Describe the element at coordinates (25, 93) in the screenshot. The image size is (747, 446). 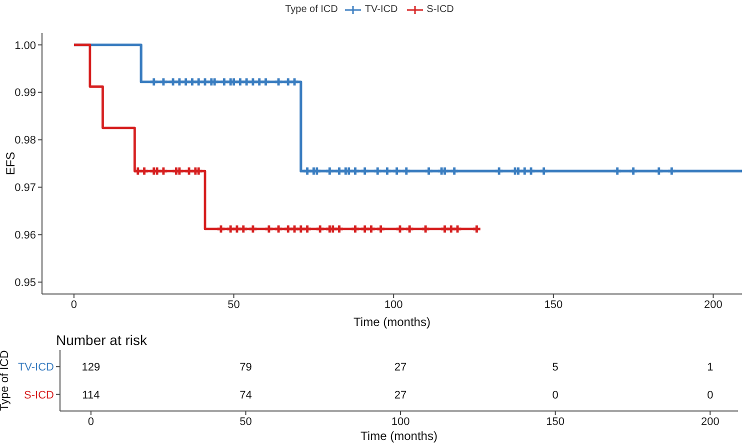
I see `y-tick-label: 0.99` at that location.